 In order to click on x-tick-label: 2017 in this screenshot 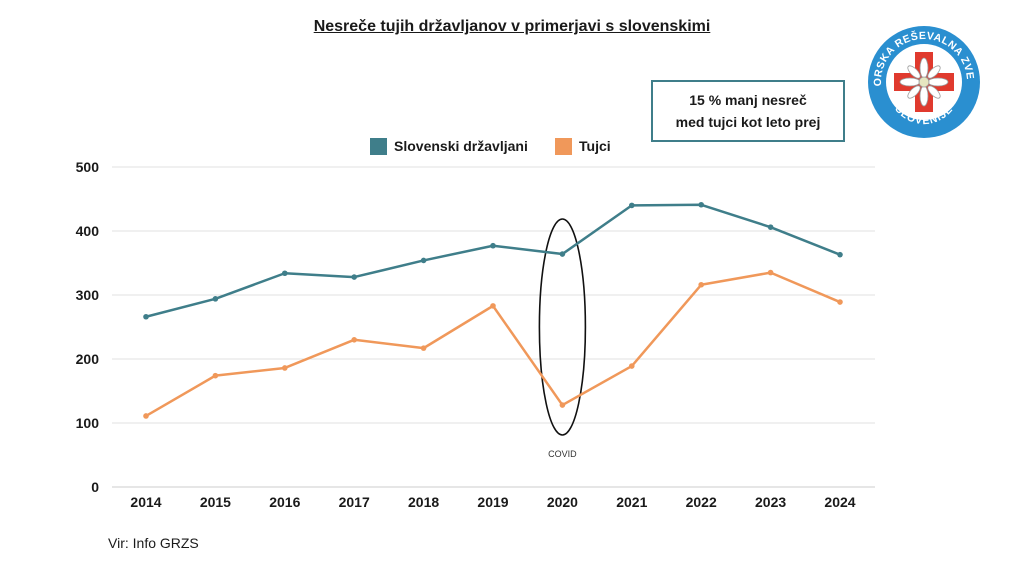, I will do `click(354, 502)`.